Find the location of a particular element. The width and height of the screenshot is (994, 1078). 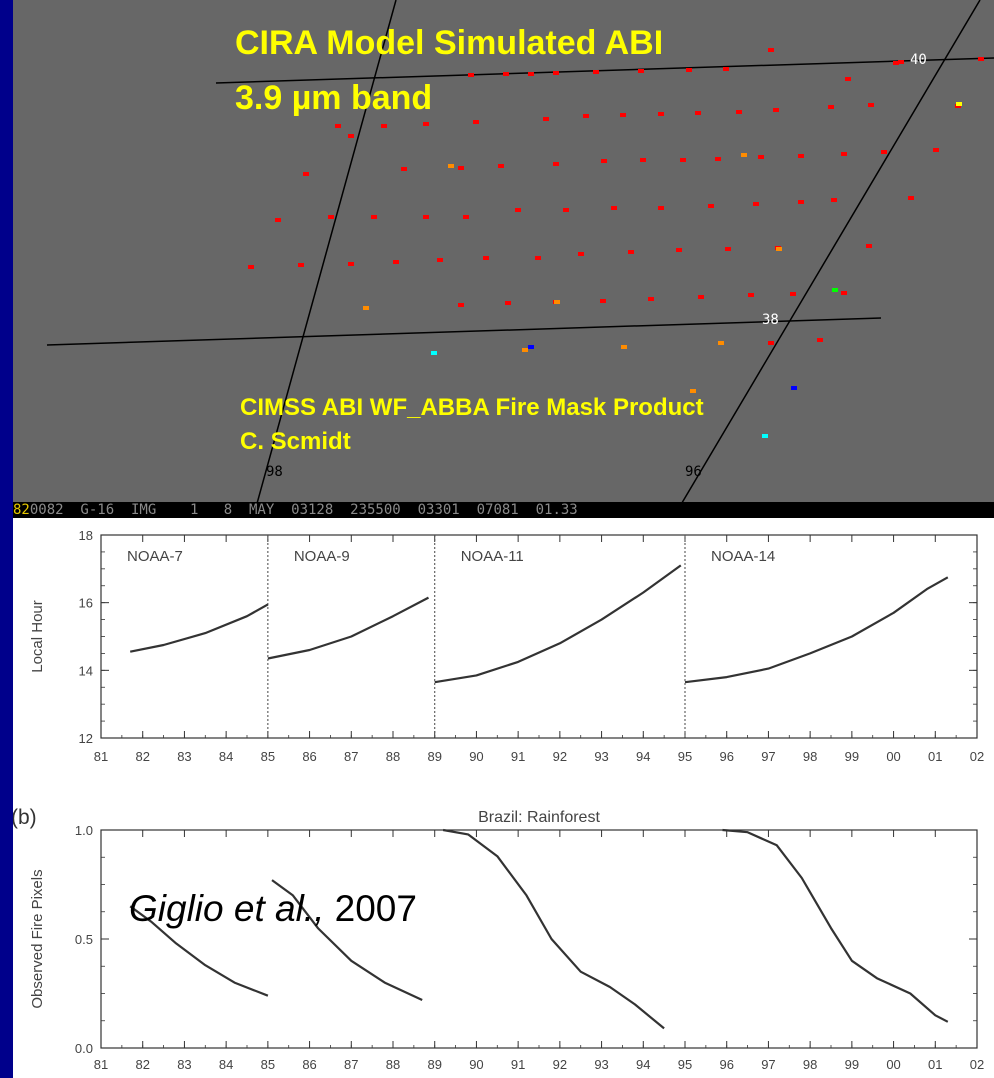

y-tick-label: 16 is located at coordinates (86, 603).